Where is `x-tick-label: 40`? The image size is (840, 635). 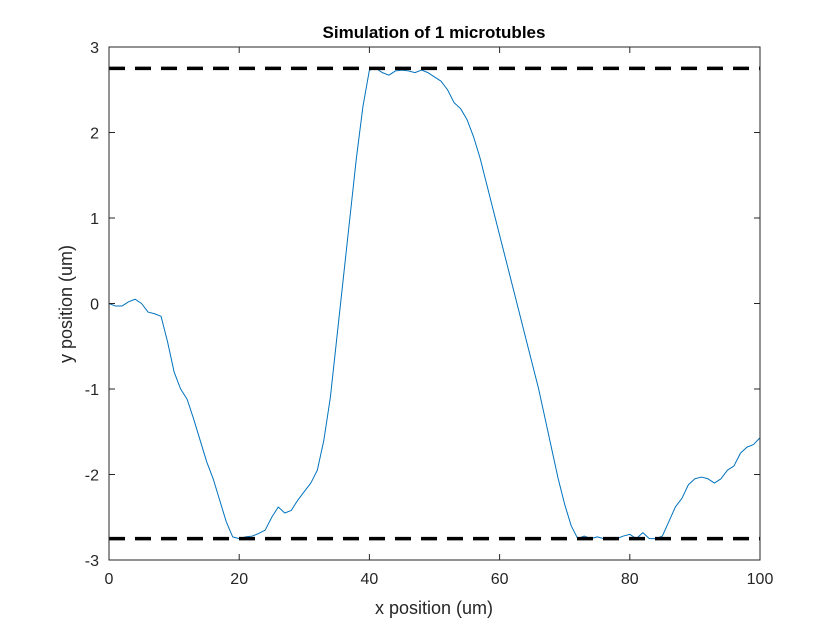 x-tick-label: 40 is located at coordinates (370, 579).